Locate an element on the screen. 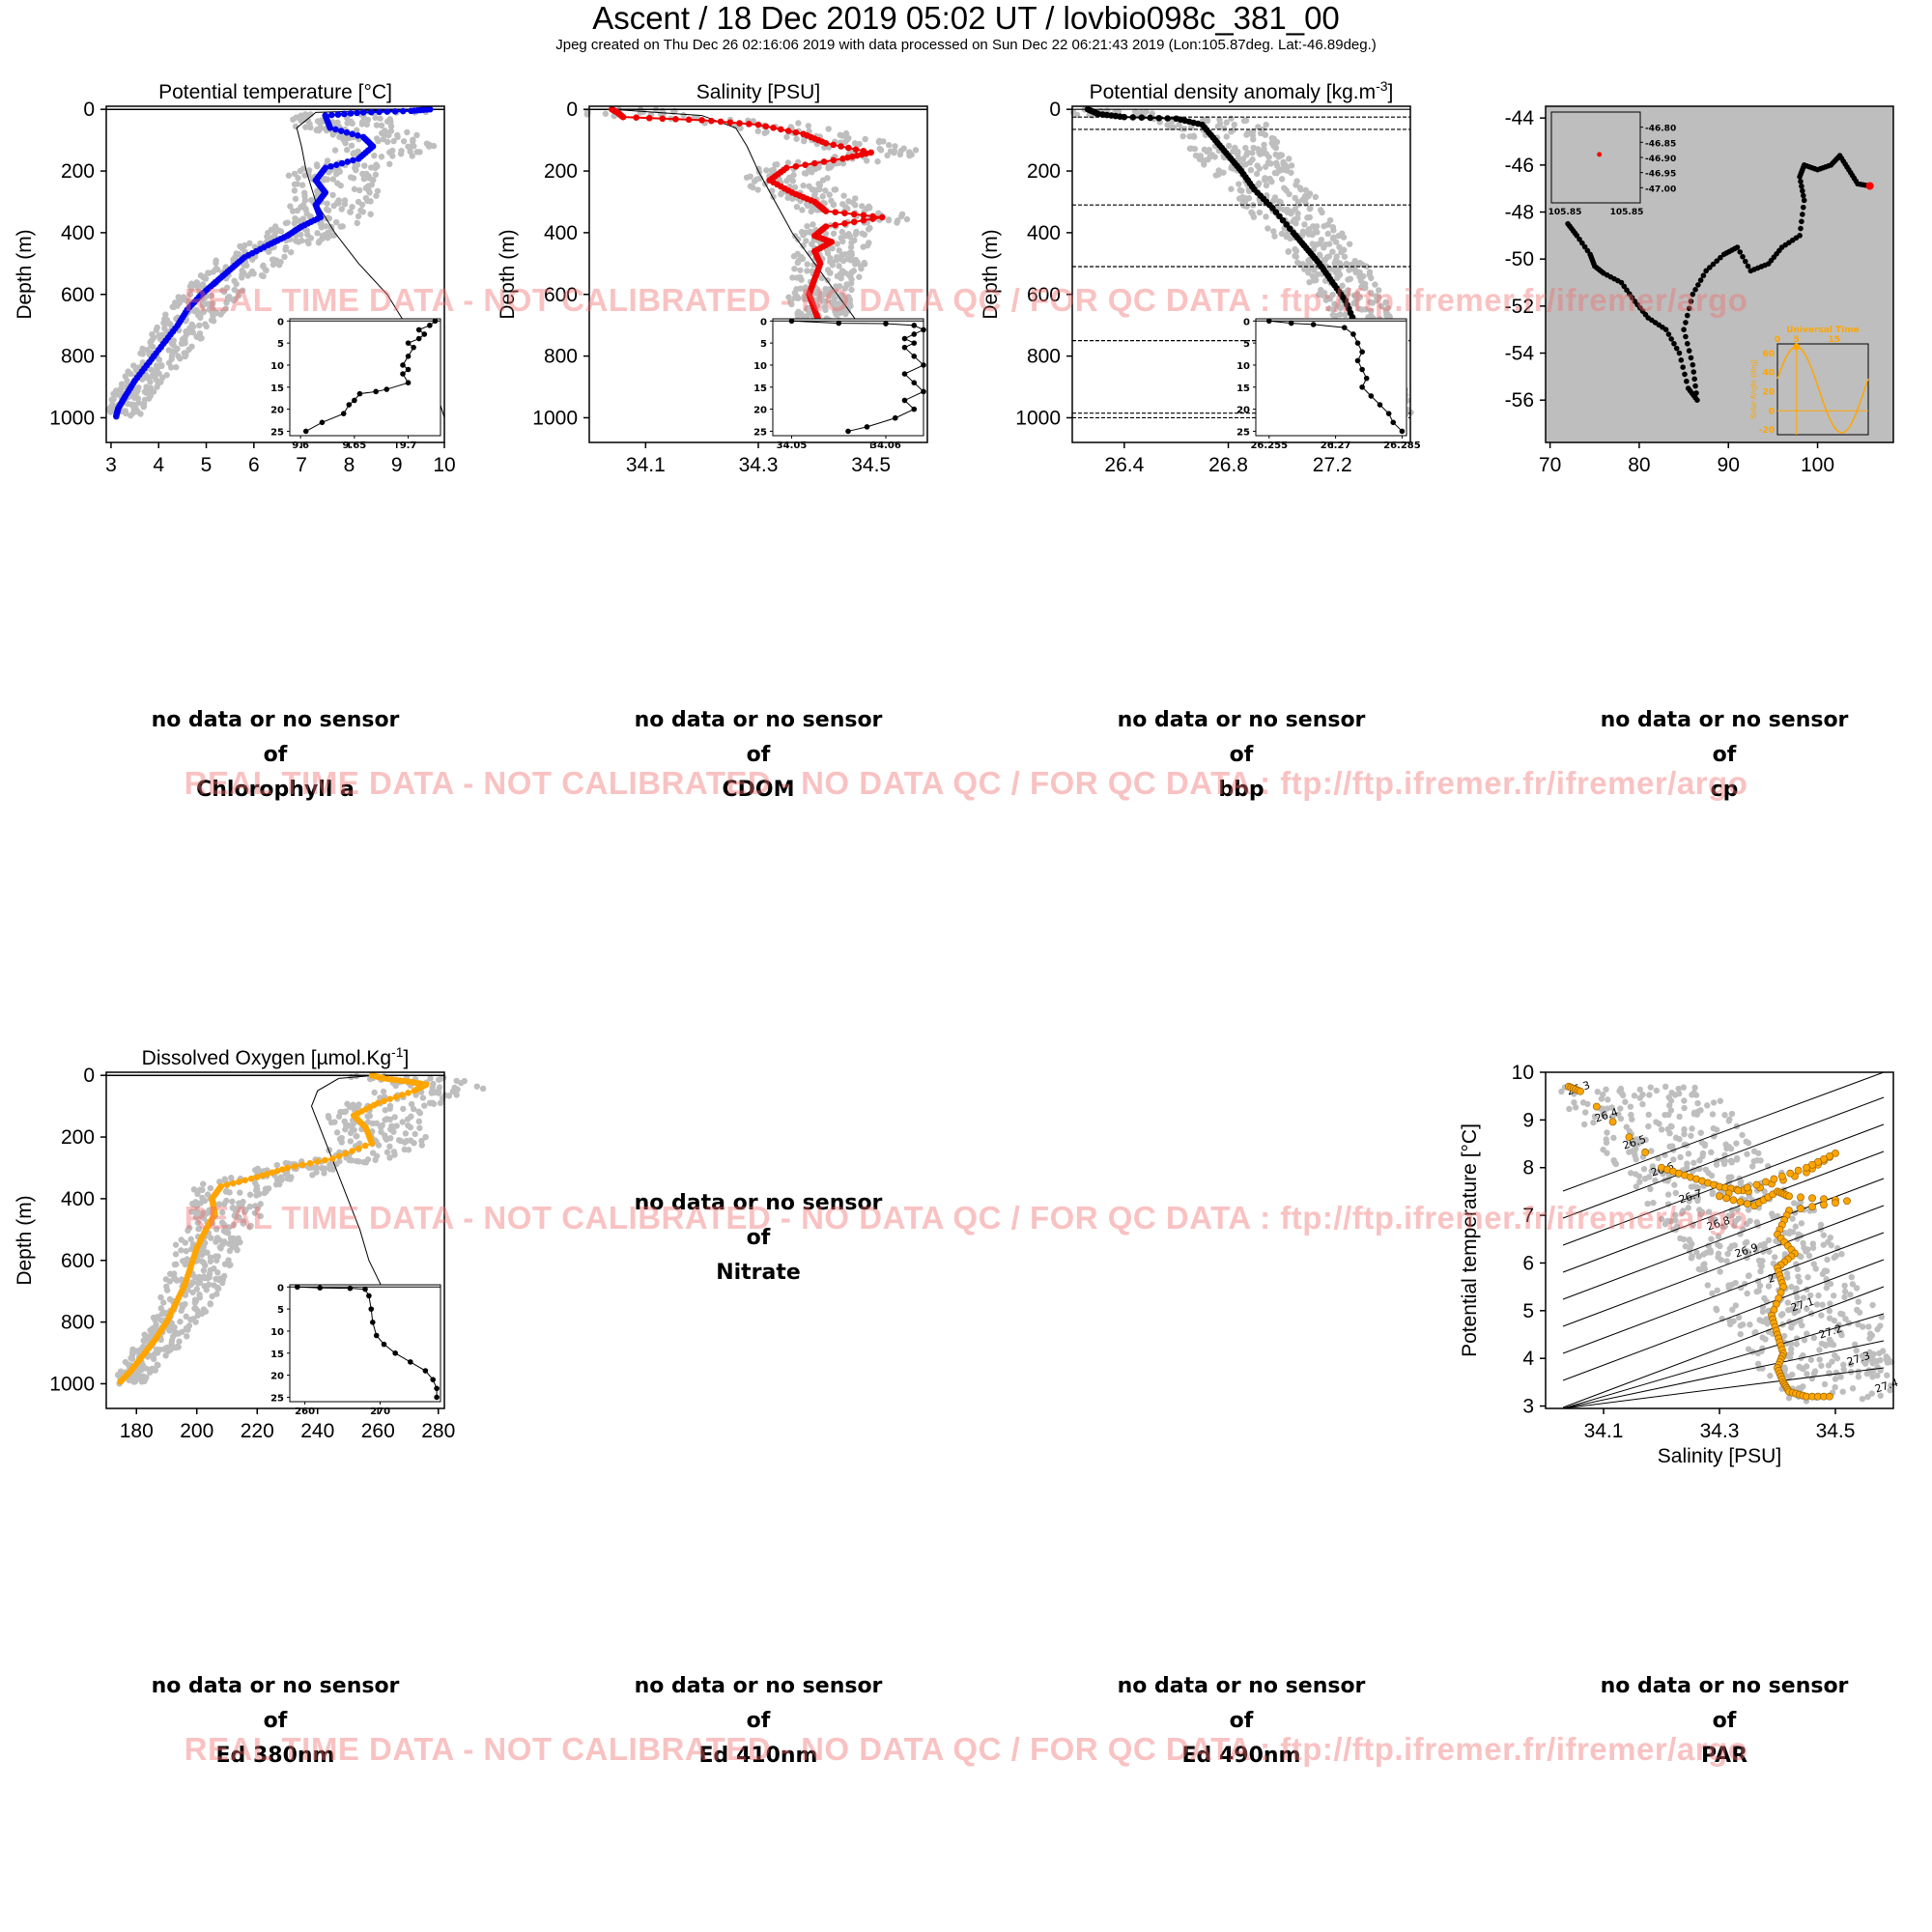 Image resolution: width=1932 pixels, height=1932 pixels. y-tick-label: 9 is located at coordinates (1528, 1120).